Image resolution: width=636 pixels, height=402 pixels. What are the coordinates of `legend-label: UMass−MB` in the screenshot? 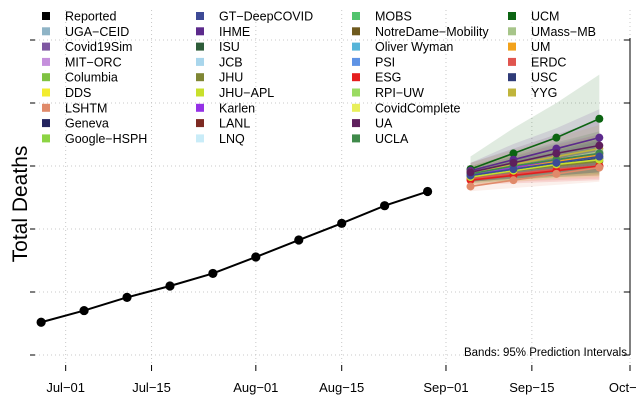 It's located at (563, 32).